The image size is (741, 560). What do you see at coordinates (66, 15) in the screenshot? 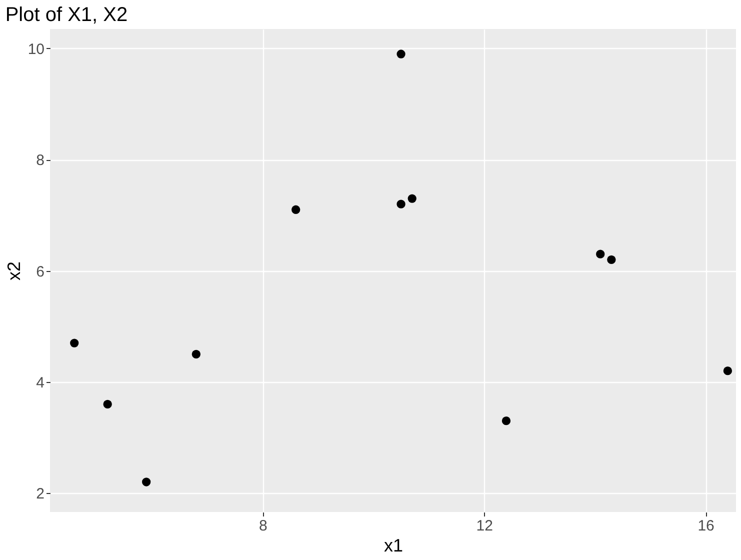
I see `chart-title: Plot of X1, X2` at bounding box center [66, 15].